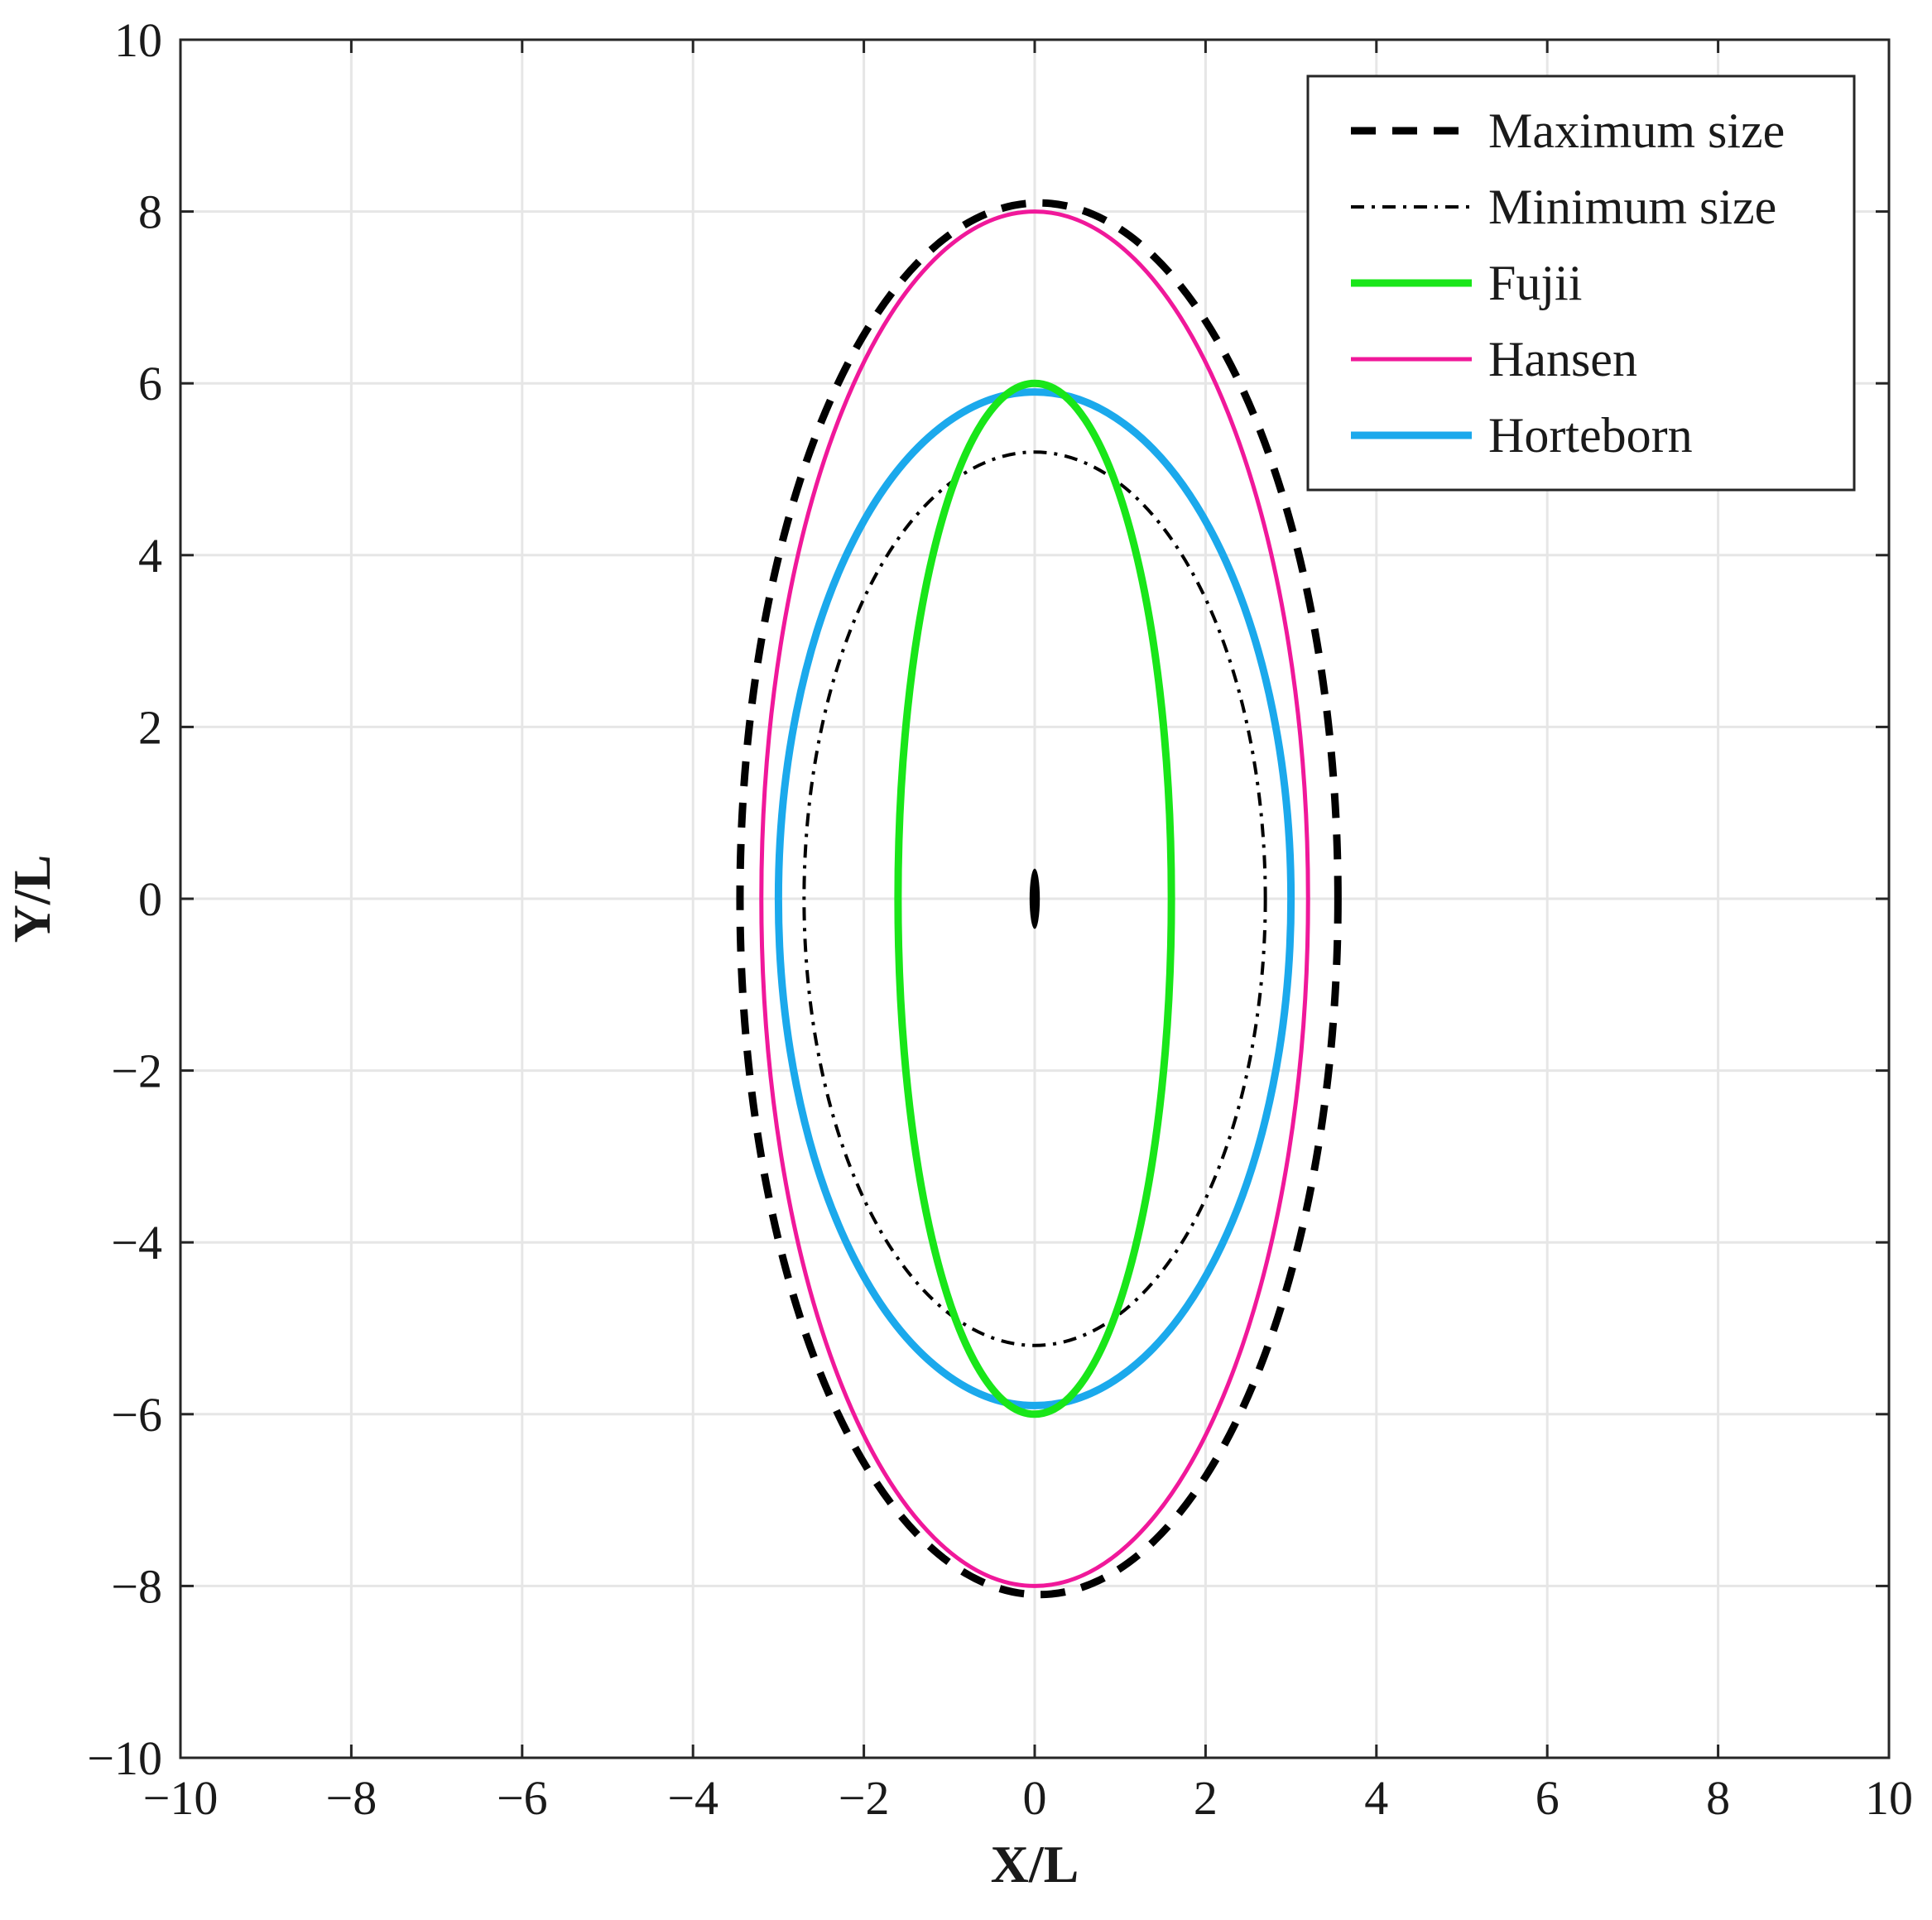 This screenshot has width=1932, height=1920. What do you see at coordinates (124, 1758) in the screenshot?
I see `y-tick-label: −10` at bounding box center [124, 1758].